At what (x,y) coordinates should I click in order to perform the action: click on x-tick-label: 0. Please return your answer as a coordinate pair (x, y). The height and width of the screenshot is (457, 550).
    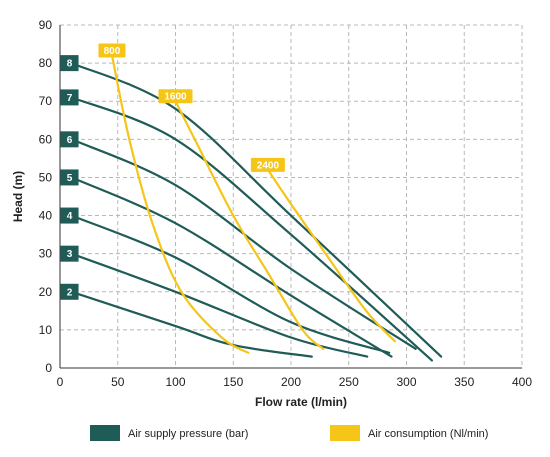
    Looking at the image, I should click on (60, 382).